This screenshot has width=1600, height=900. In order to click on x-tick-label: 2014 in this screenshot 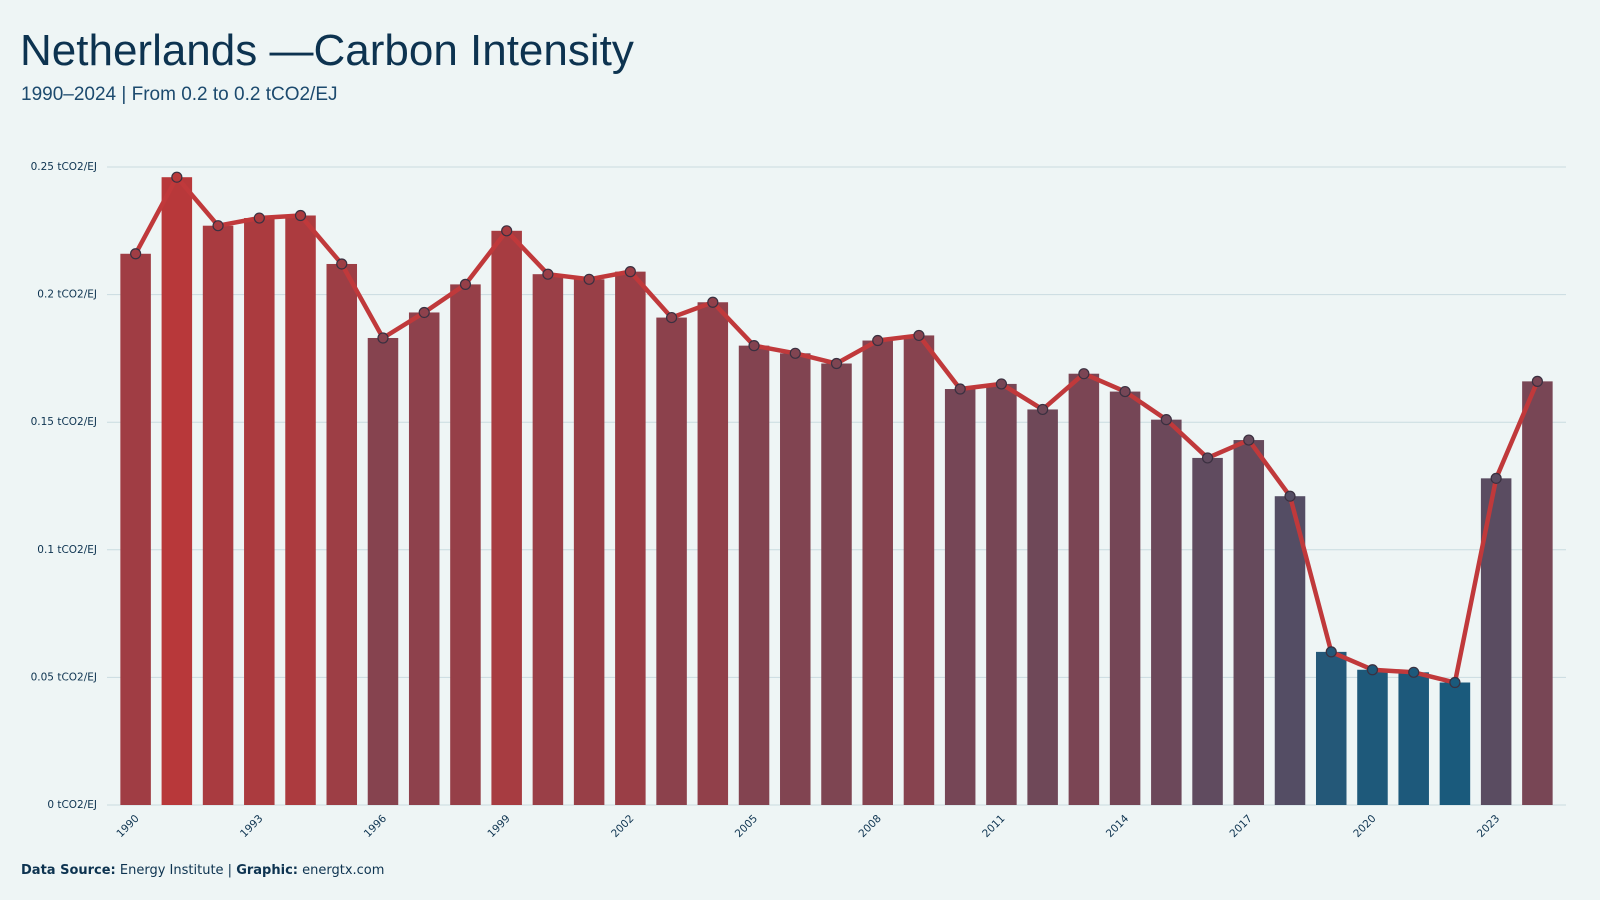, I will do `click(1118, 826)`.